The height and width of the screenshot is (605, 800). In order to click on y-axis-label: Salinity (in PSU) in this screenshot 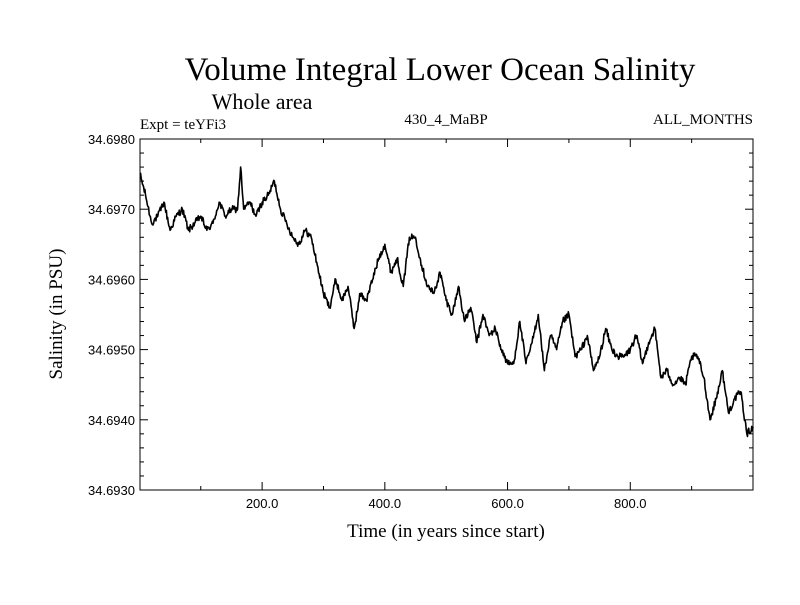, I will do `click(56, 314)`.